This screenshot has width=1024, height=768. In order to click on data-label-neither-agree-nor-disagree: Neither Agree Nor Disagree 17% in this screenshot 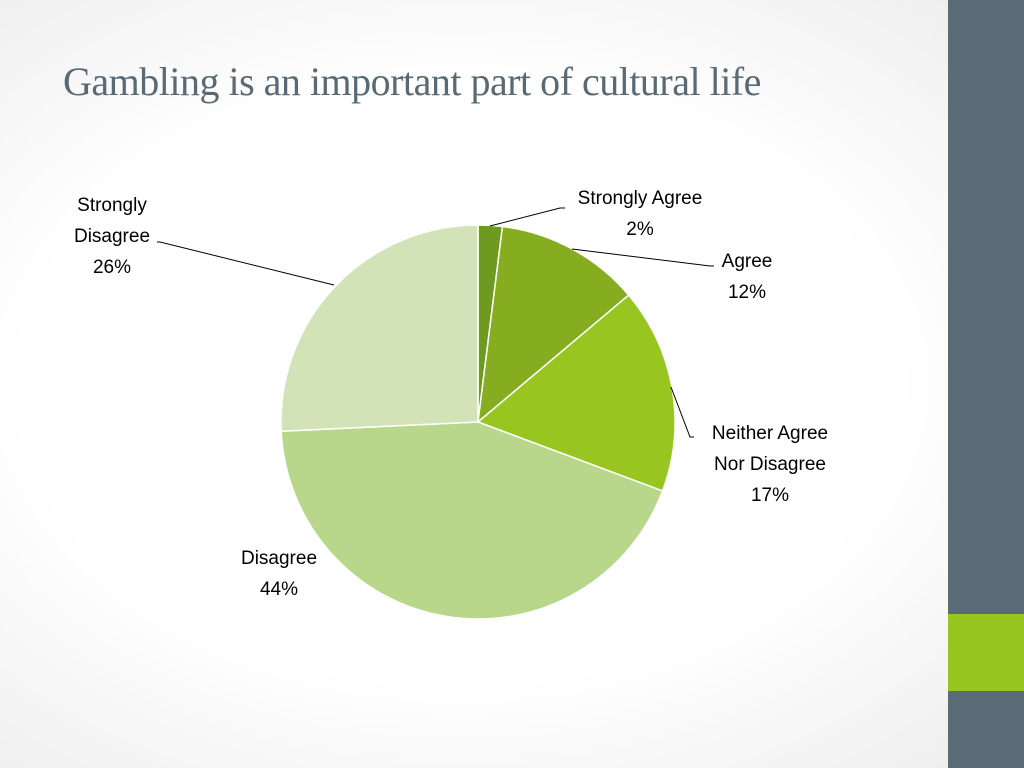, I will do `click(770, 464)`.